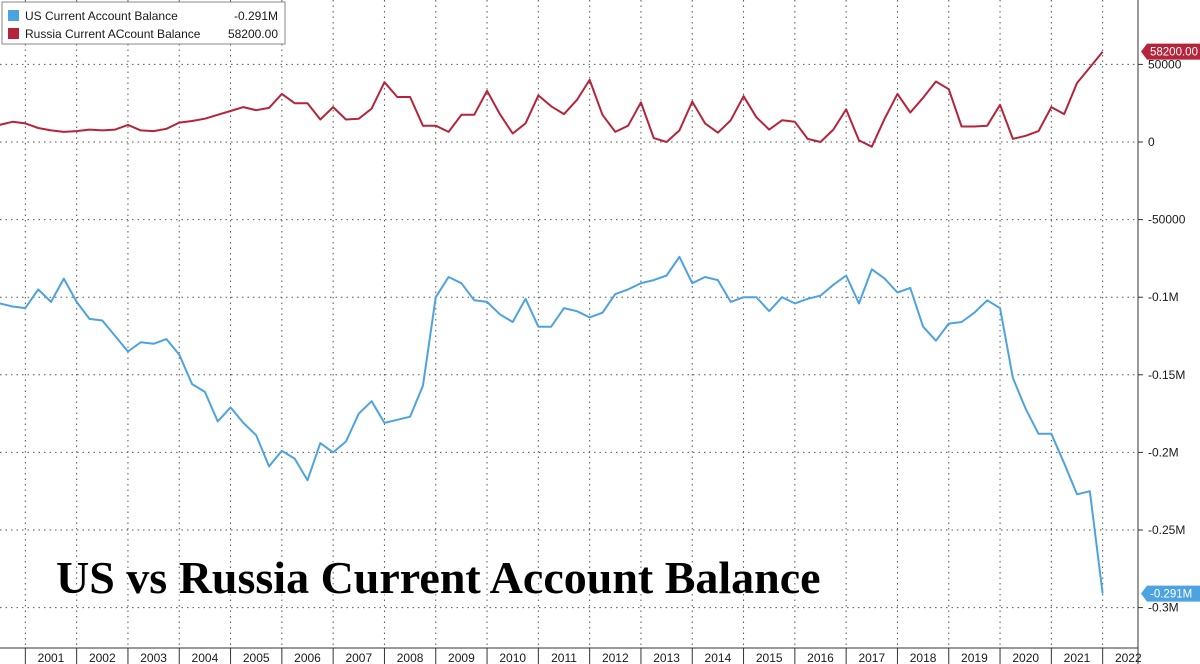 The image size is (1200, 664). I want to click on x-tick-label: 2006, so click(307, 657).